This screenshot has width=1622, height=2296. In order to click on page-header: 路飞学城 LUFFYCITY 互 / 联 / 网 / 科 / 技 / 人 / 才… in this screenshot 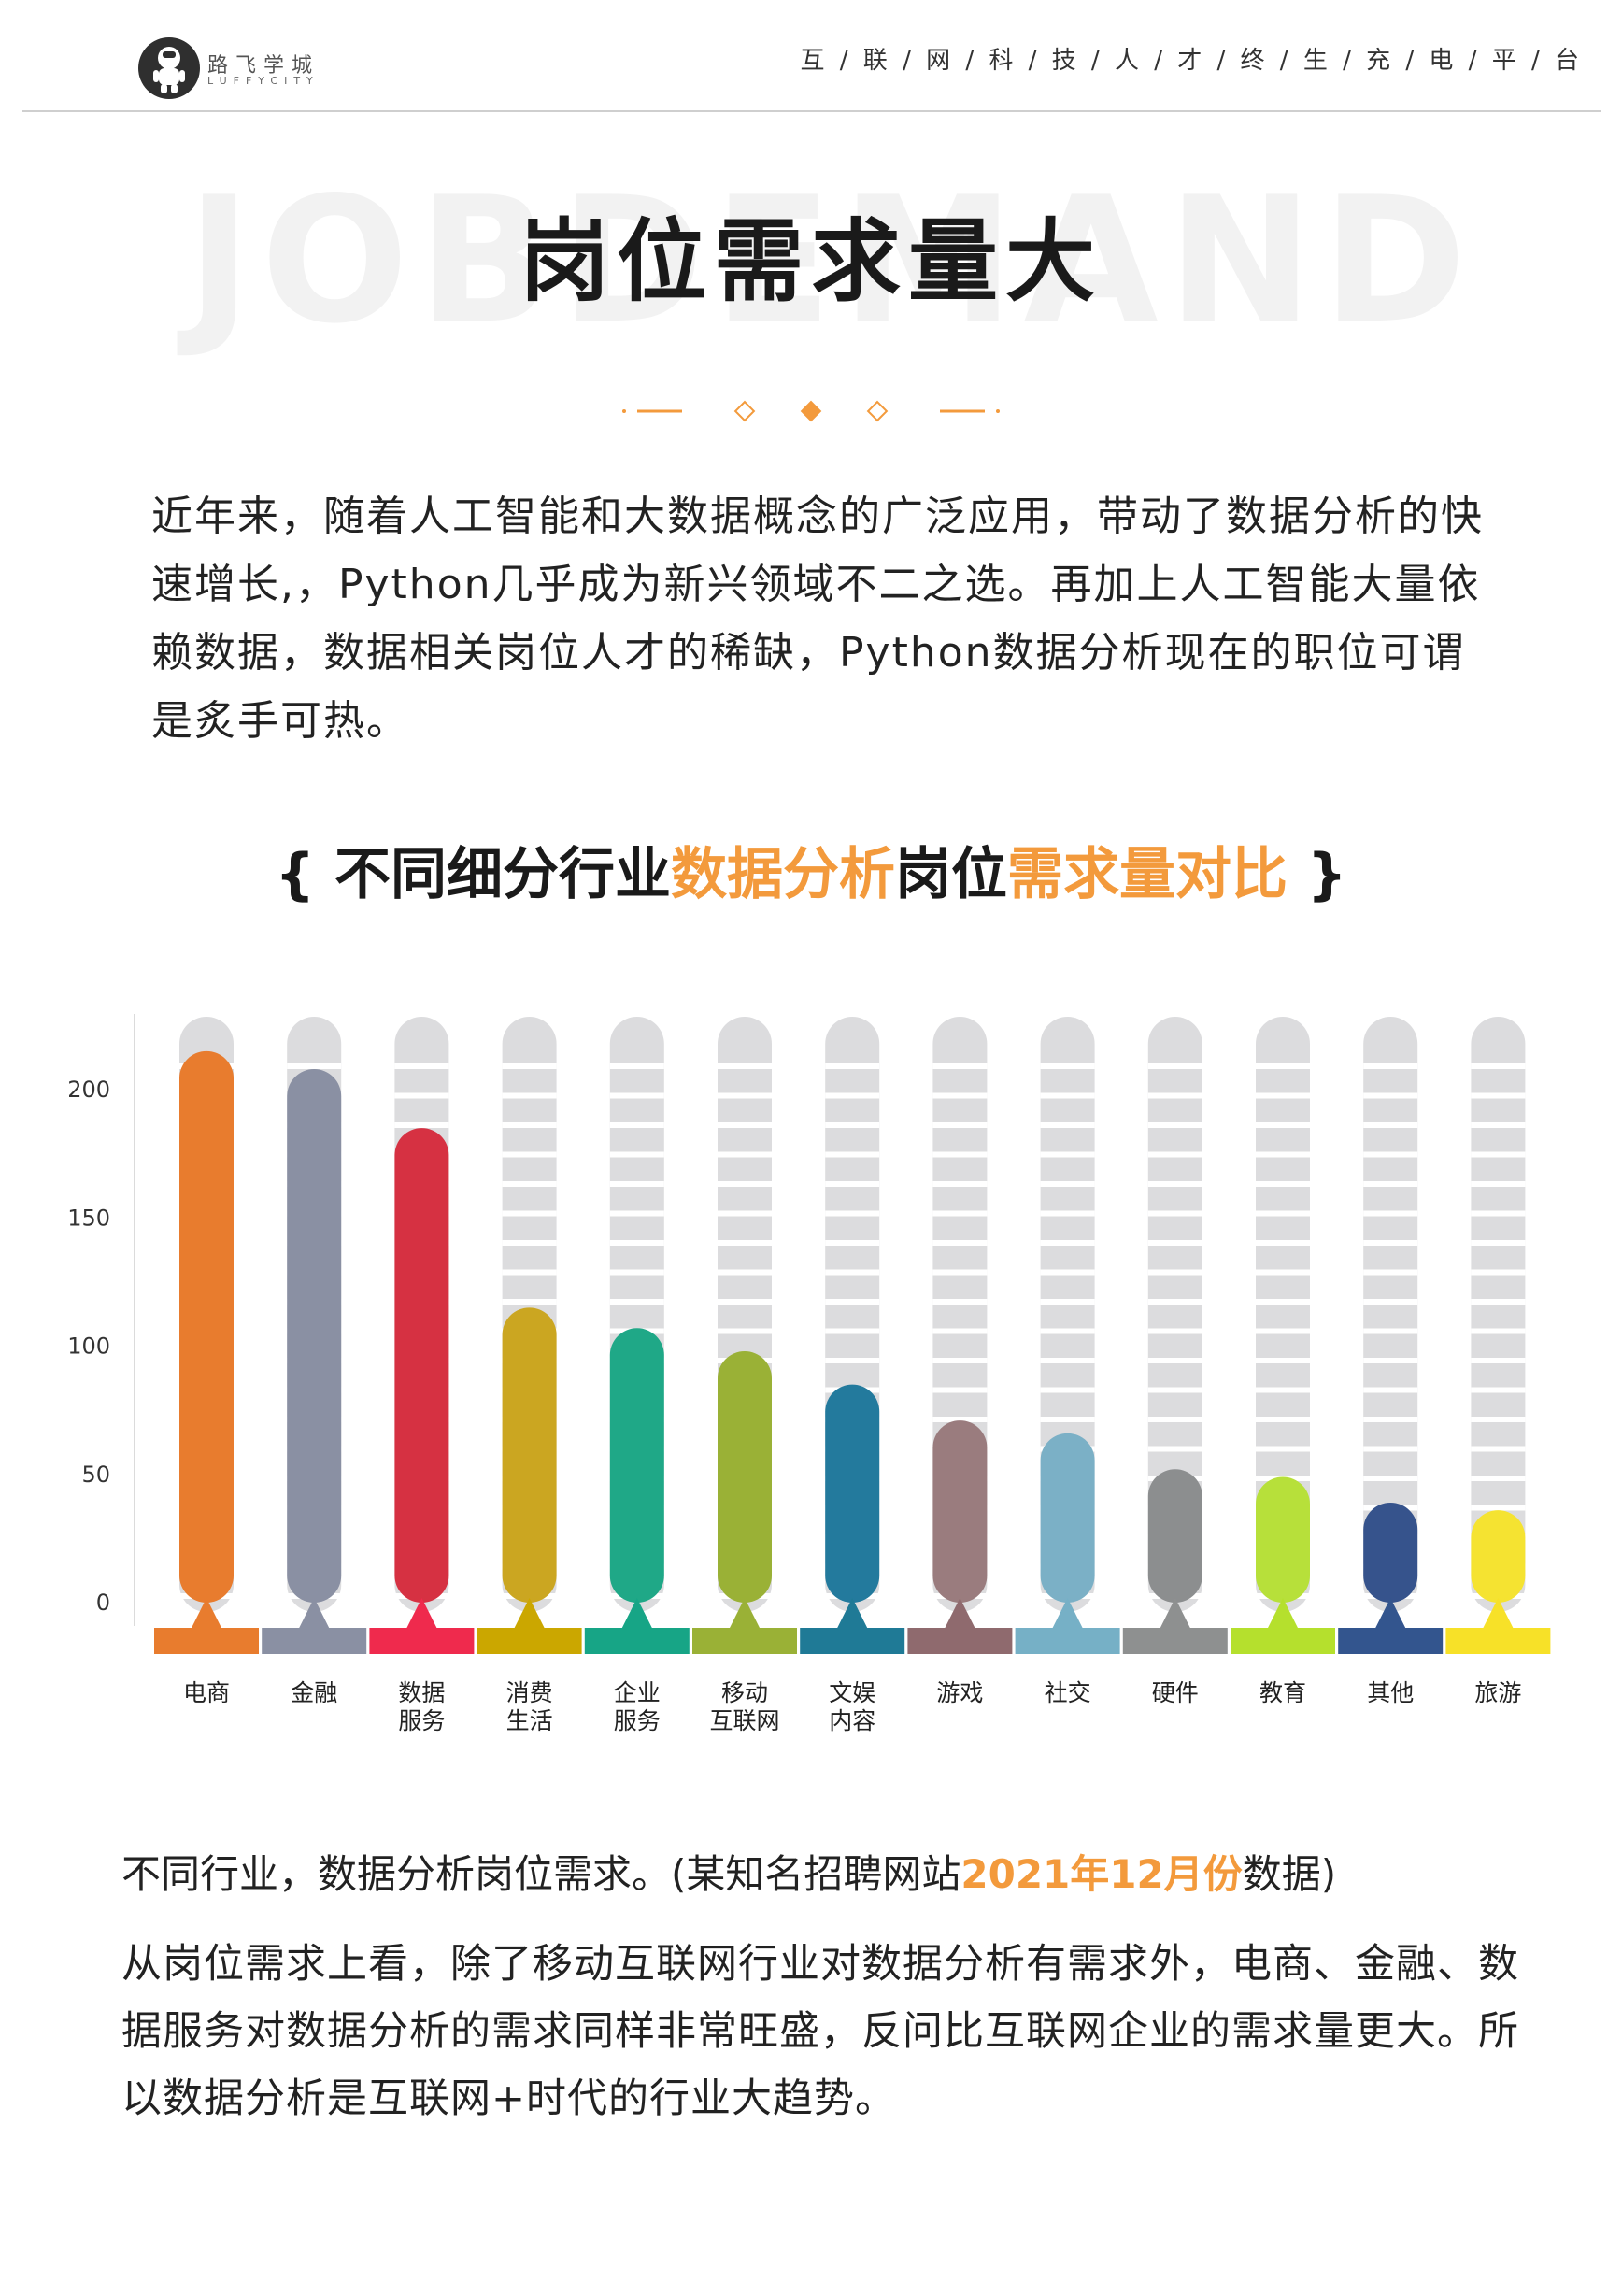, I will do `click(811, 57)`.